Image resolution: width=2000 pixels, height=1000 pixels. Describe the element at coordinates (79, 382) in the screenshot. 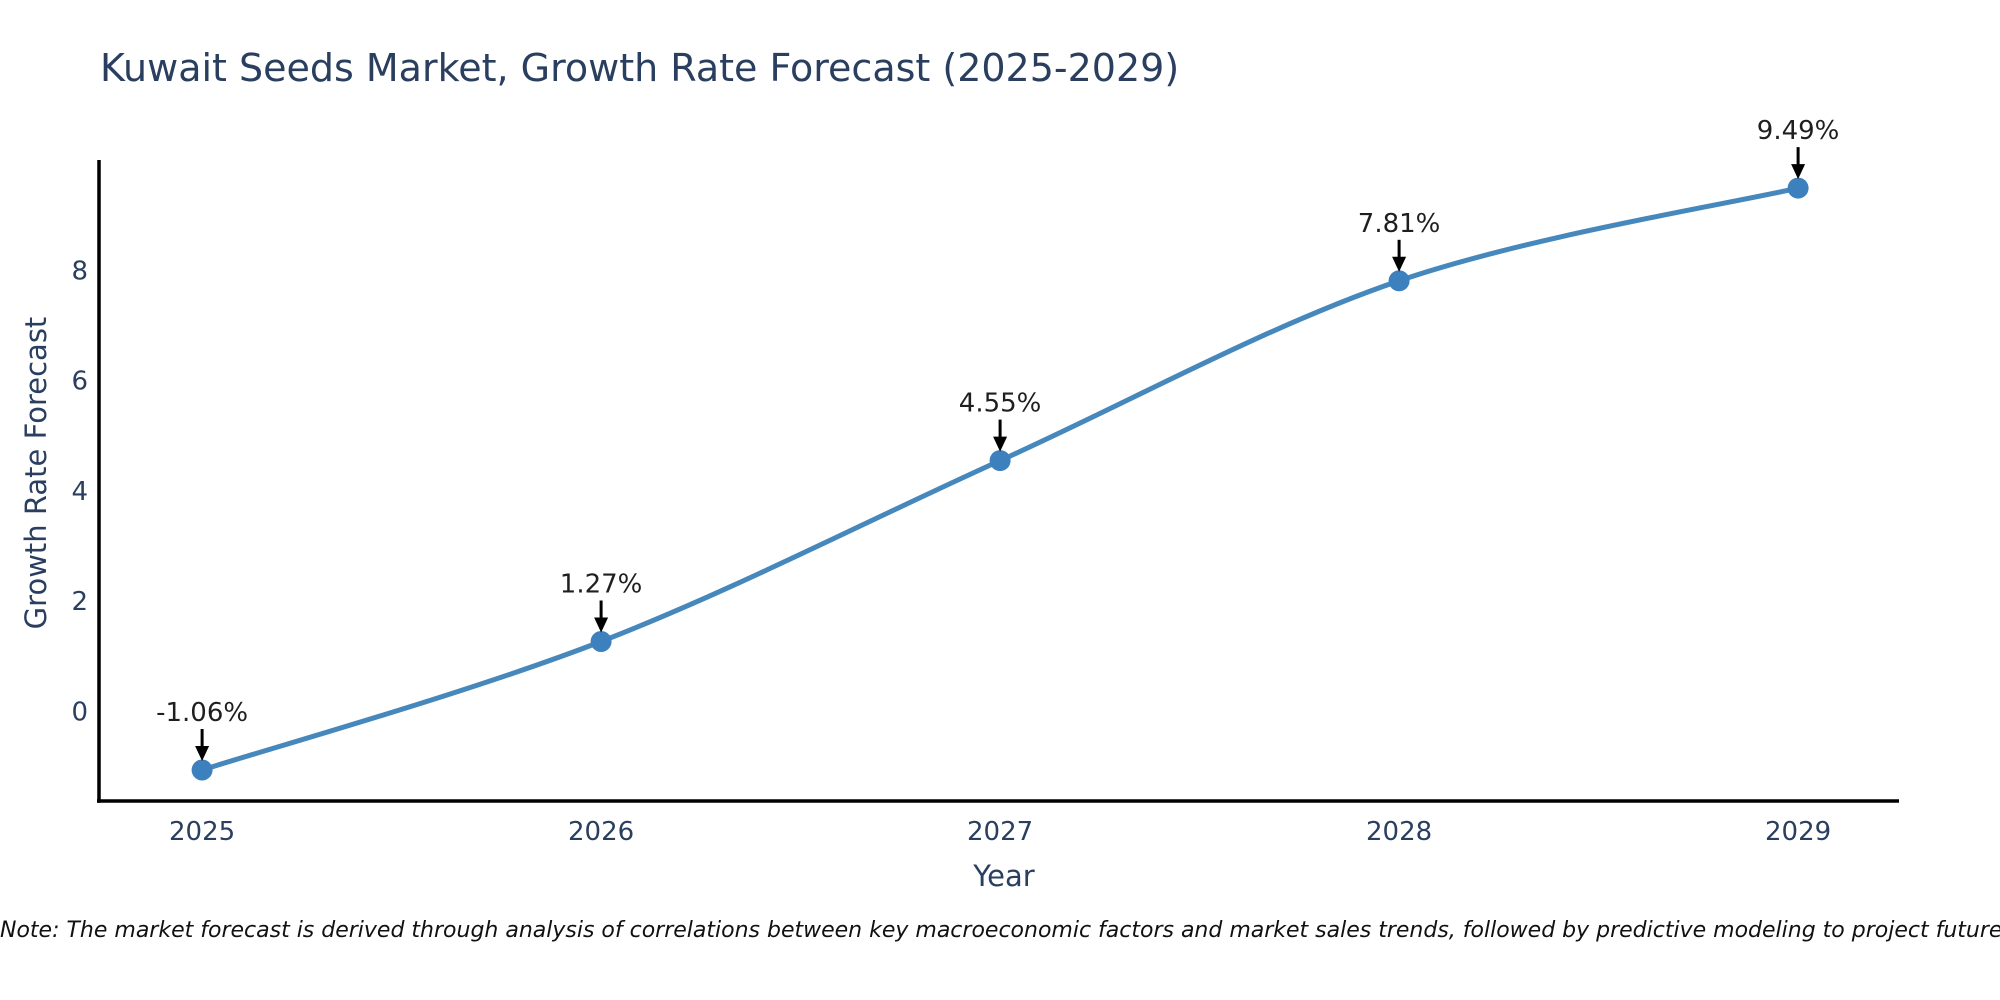

I see `y-tick-label: 6` at that location.